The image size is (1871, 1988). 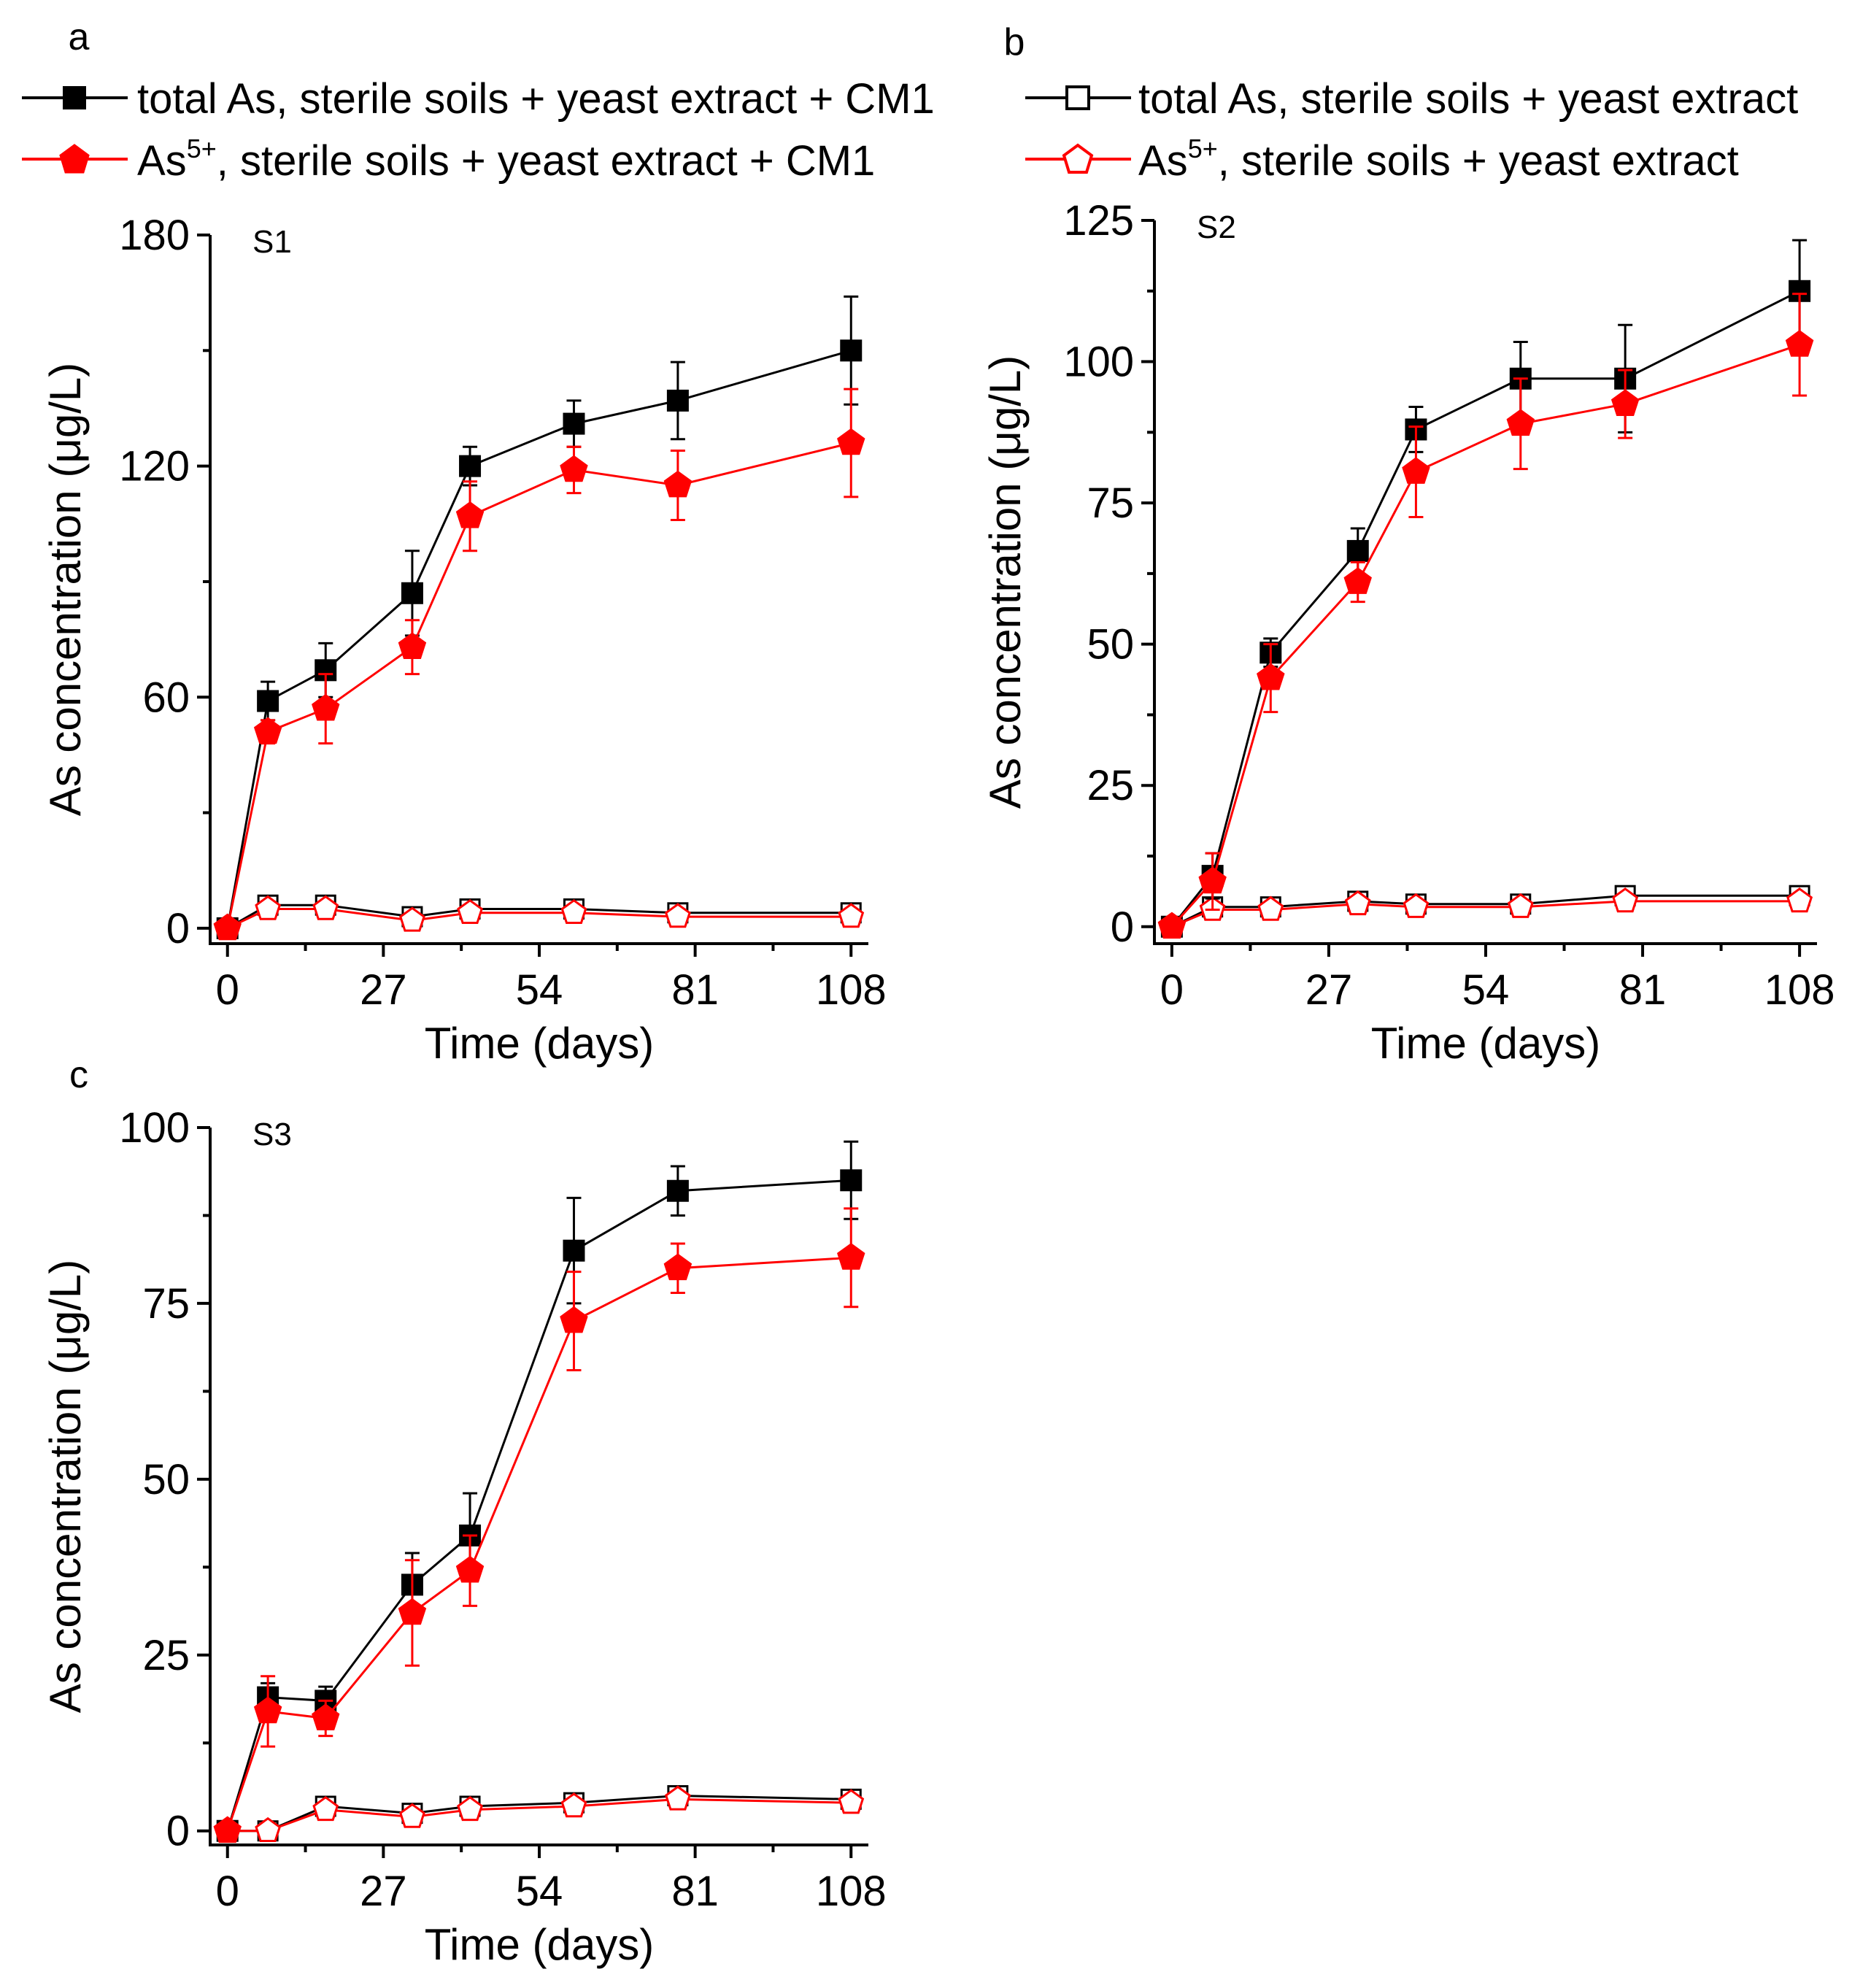 What do you see at coordinates (166, 697) in the screenshot?
I see `y-tick-label: 60` at bounding box center [166, 697].